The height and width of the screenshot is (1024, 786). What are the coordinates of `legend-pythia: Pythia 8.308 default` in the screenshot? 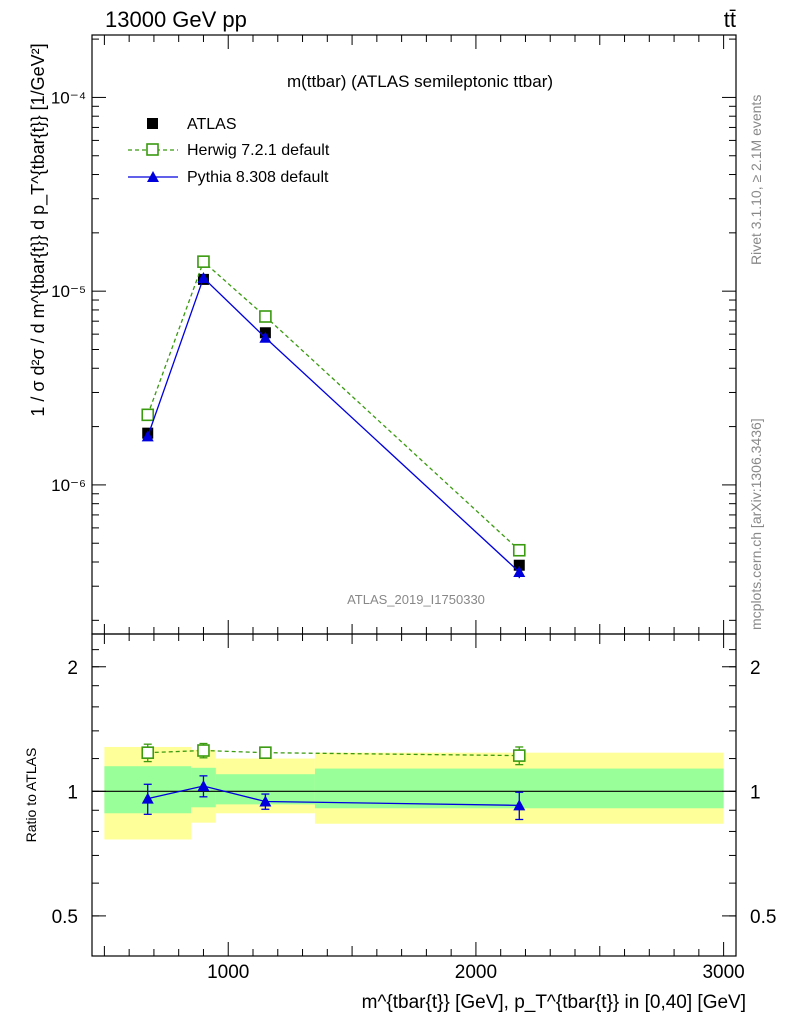 It's located at (228, 177).